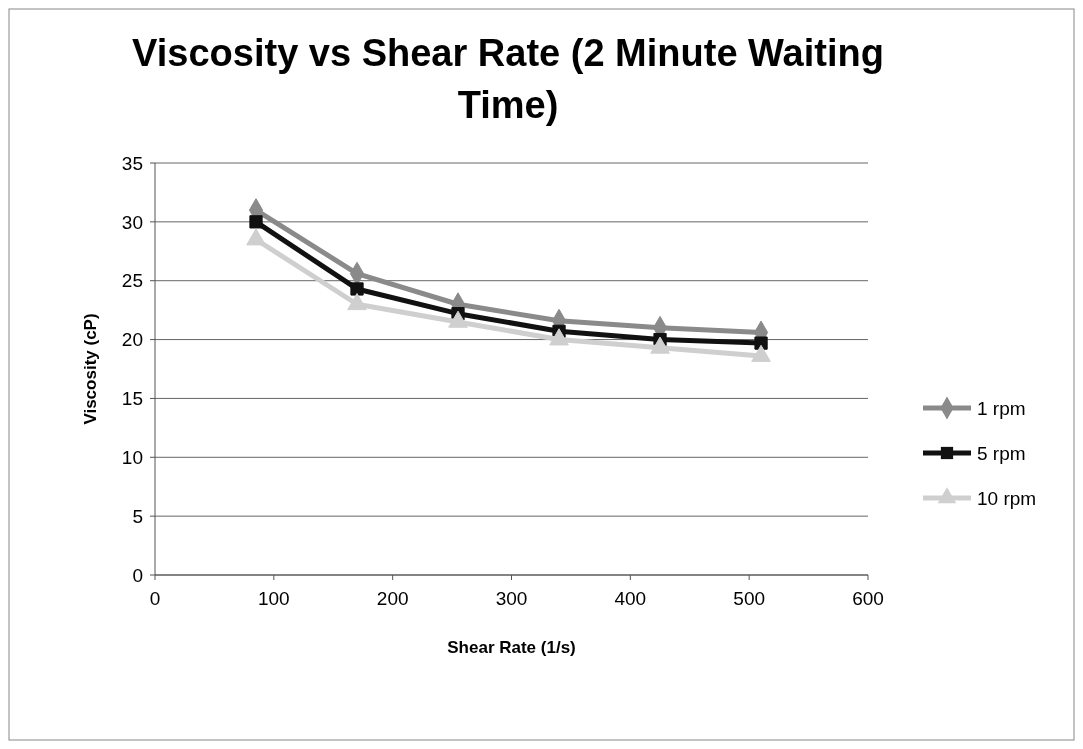 This screenshot has height=749, width=1083. What do you see at coordinates (132, 340) in the screenshot?
I see `y-tick-label: 20` at bounding box center [132, 340].